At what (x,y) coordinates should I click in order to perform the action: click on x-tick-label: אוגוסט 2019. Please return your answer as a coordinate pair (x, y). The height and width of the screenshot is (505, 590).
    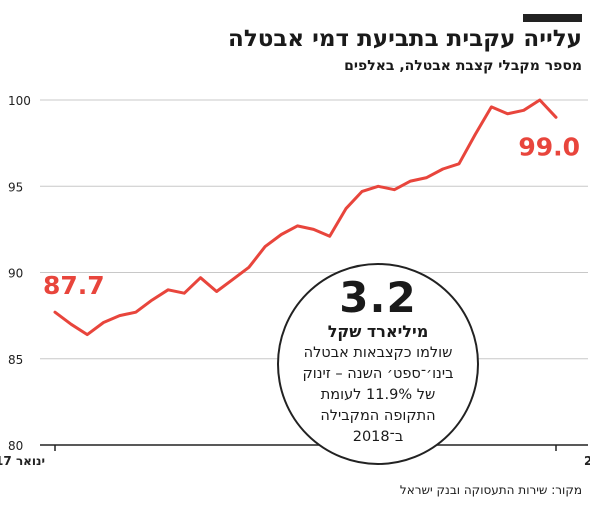
    Looking at the image, I should click on (587, 461).